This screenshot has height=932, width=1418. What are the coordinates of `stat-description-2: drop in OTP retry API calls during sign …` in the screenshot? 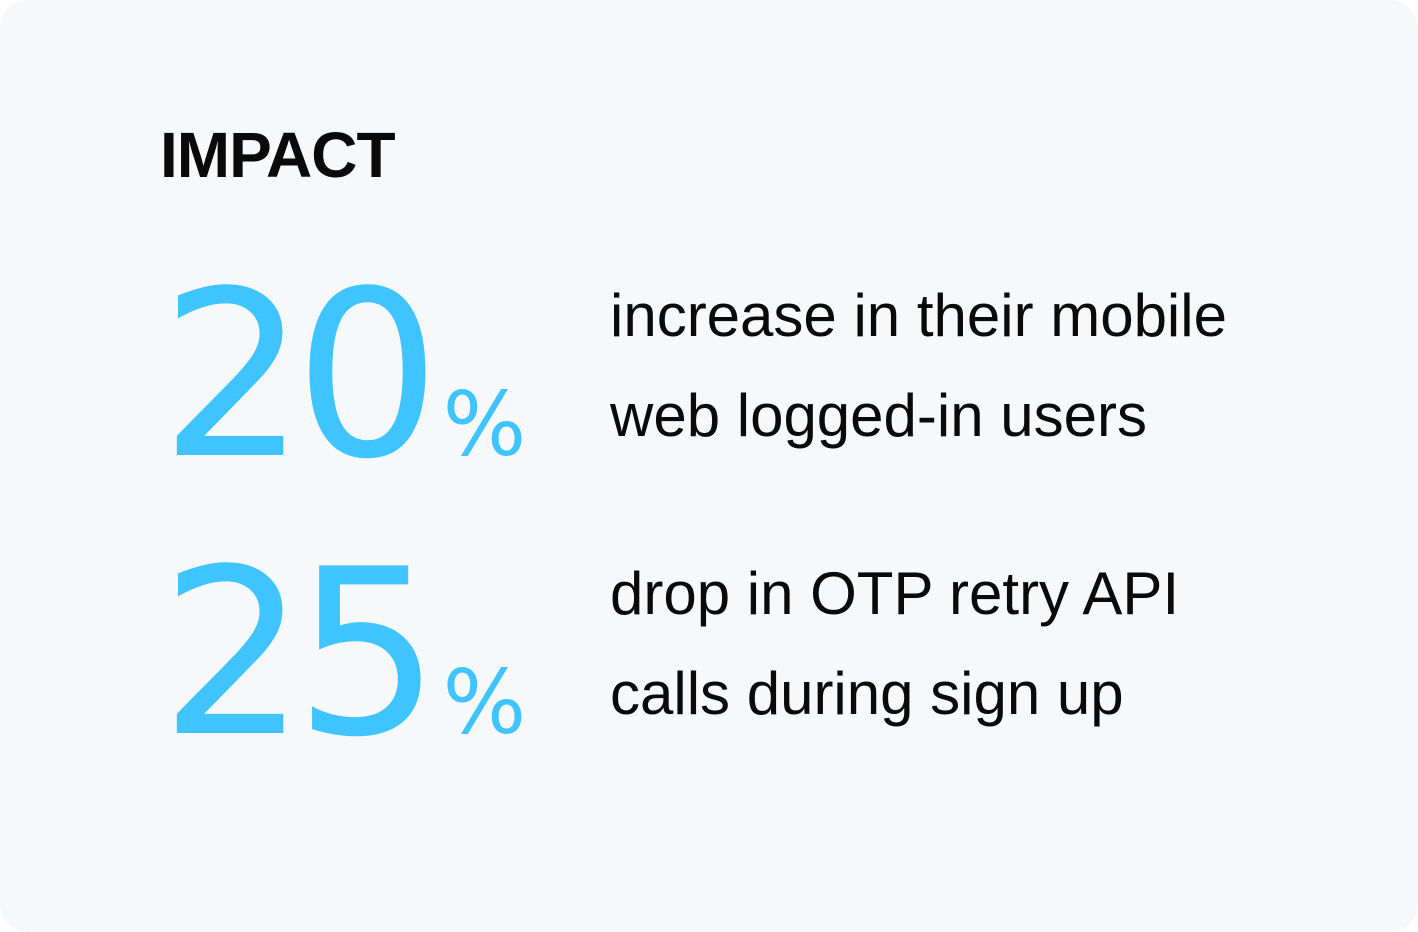 It's located at (990, 644).